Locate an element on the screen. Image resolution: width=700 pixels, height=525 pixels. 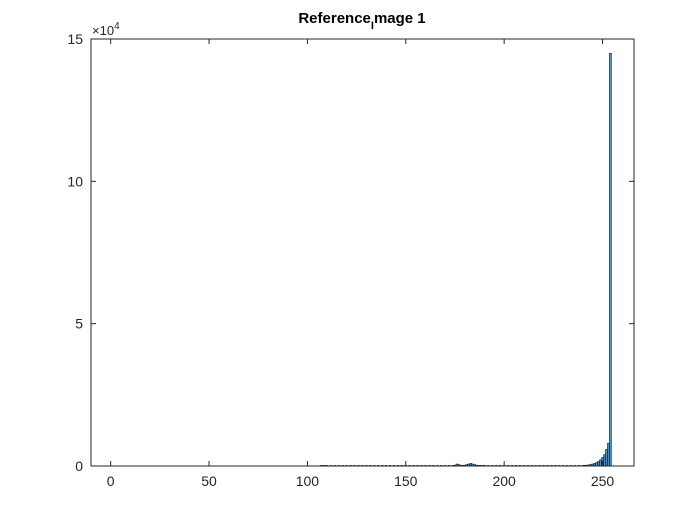
chart-title-subscript: I is located at coordinates (372, 26).